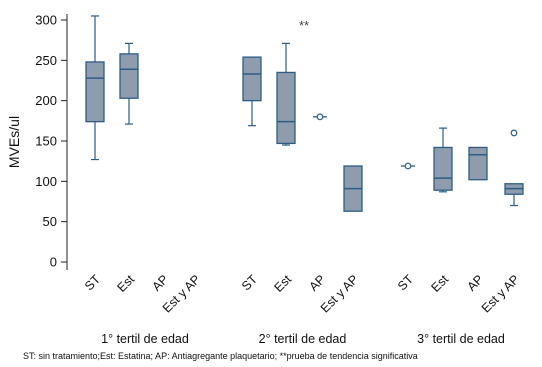  I want to click on y-tick-label: 0, so click(53, 262).